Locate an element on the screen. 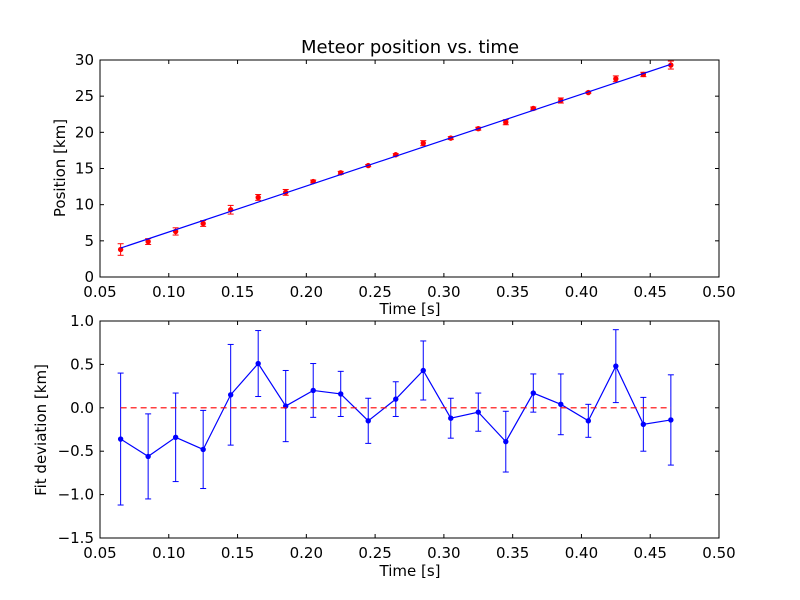  y-tick-label: 0.5 is located at coordinates (82, 364).